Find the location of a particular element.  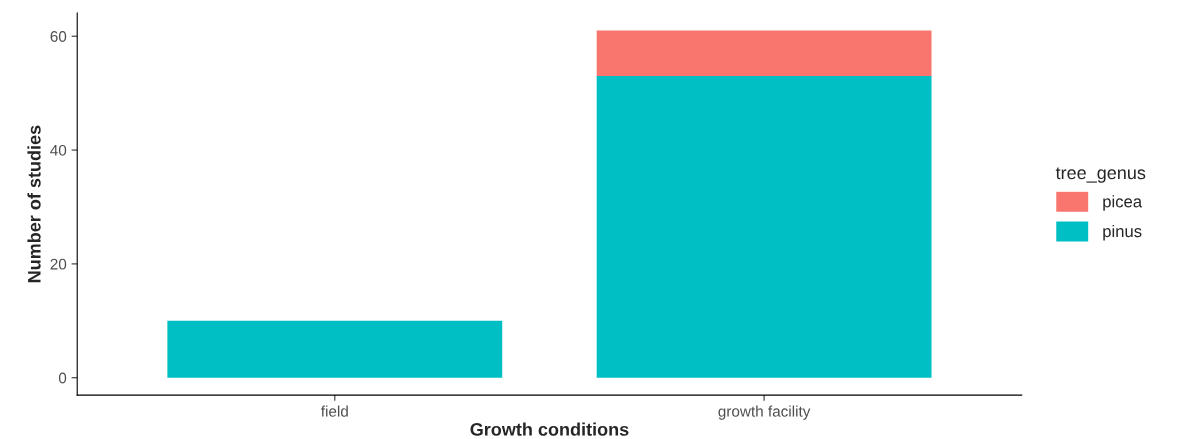

y-tick-label: 40 is located at coordinates (58, 150).